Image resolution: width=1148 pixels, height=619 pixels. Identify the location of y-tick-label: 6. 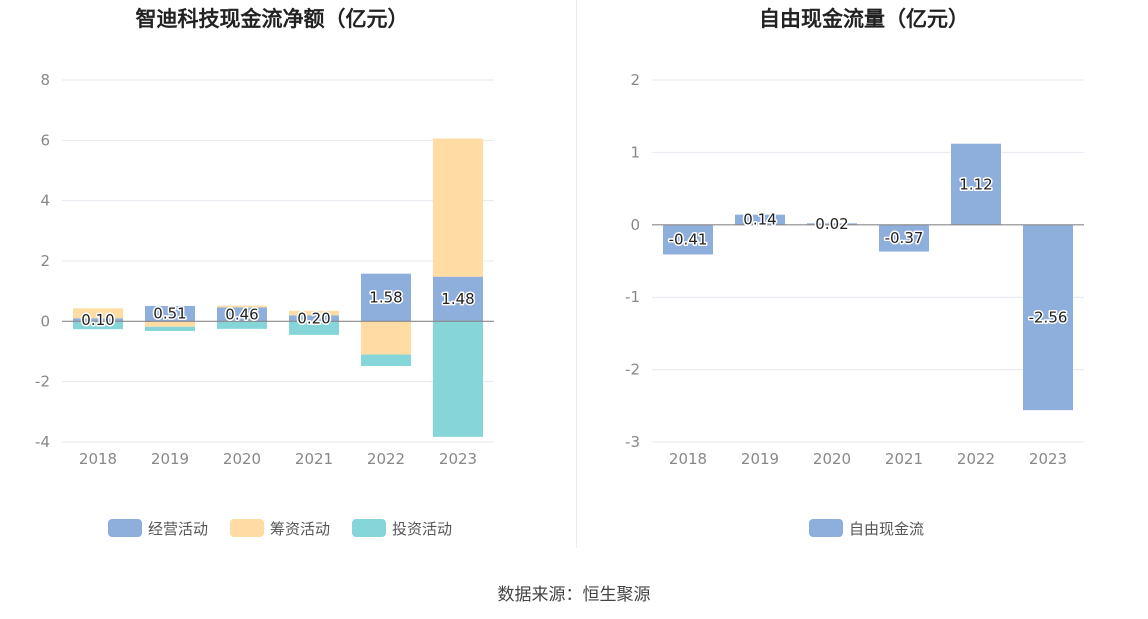
(45, 140).